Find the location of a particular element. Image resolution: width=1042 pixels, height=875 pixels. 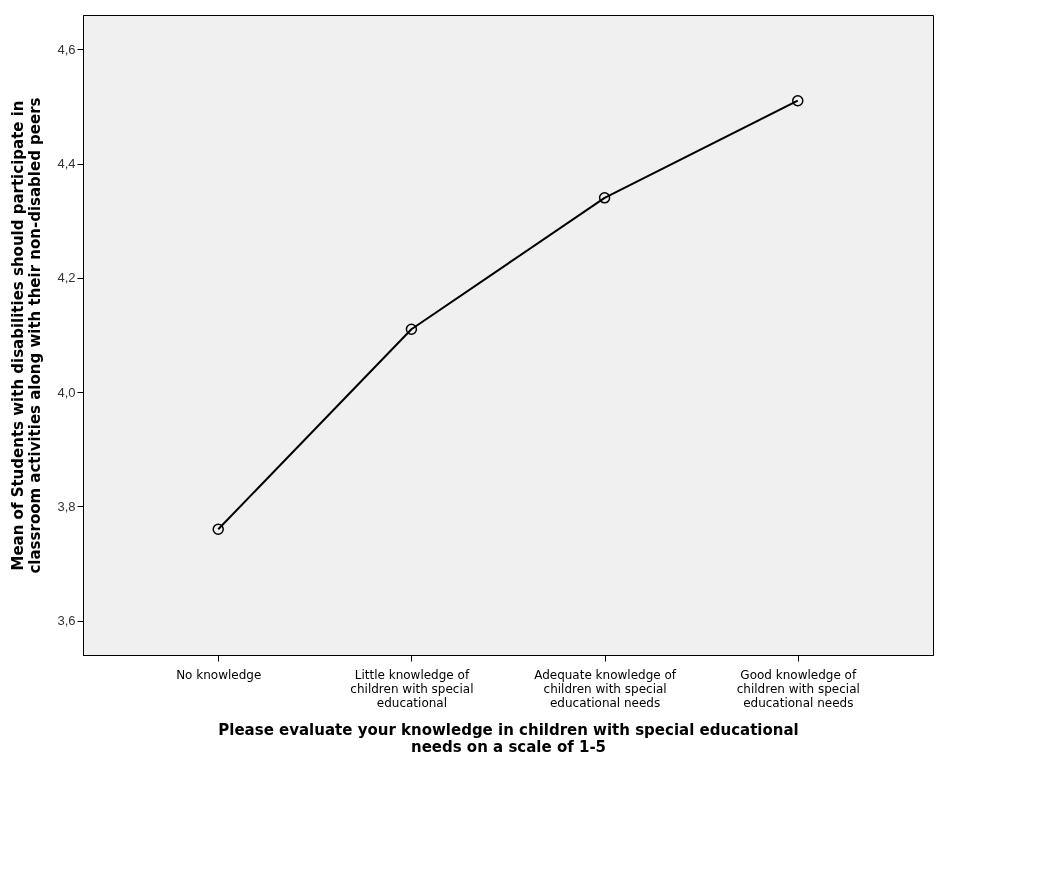

x-tick-label: No knowledge is located at coordinates (219, 674).